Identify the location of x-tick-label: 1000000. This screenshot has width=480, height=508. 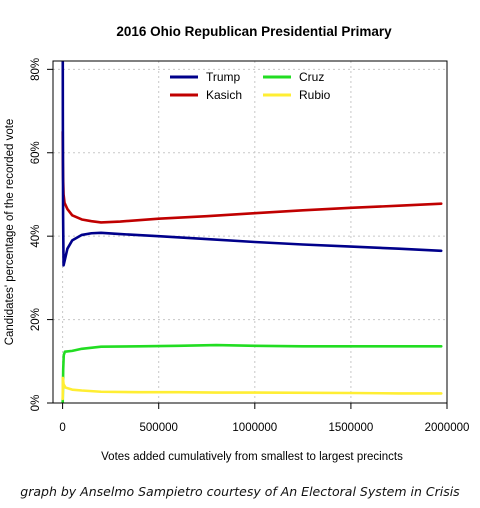
(254, 428).